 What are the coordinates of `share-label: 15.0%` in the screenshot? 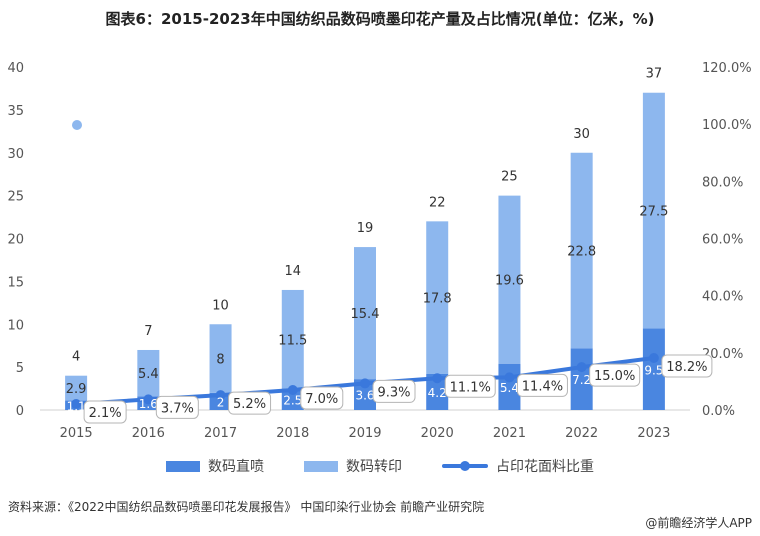 It's located at (614, 376).